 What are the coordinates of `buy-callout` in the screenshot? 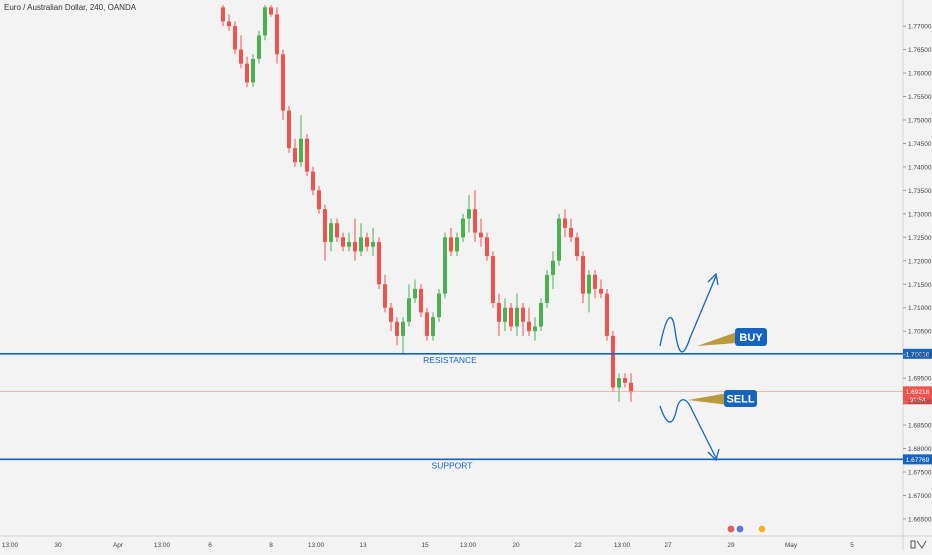 It's located at (751, 337).